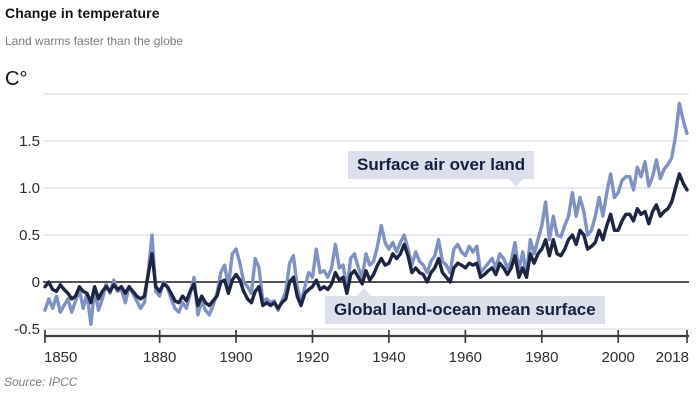  What do you see at coordinates (364, 292) in the screenshot?
I see `label-pointer-up` at bounding box center [364, 292].